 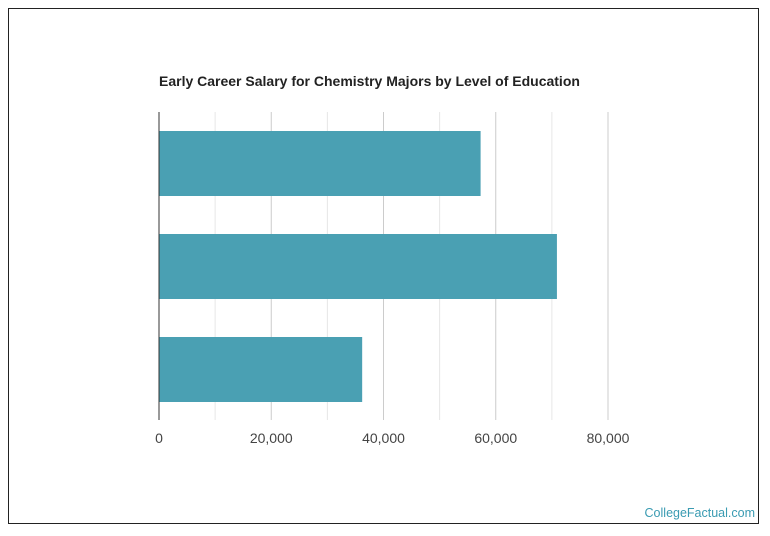 I want to click on x-tick-label: 60,000, so click(x=495, y=438).